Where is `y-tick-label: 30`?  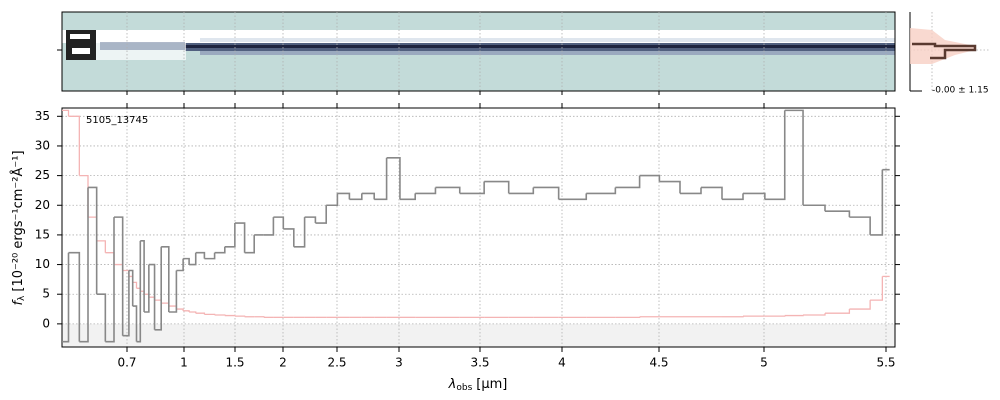 y-tick-label: 30 is located at coordinates (42, 145).